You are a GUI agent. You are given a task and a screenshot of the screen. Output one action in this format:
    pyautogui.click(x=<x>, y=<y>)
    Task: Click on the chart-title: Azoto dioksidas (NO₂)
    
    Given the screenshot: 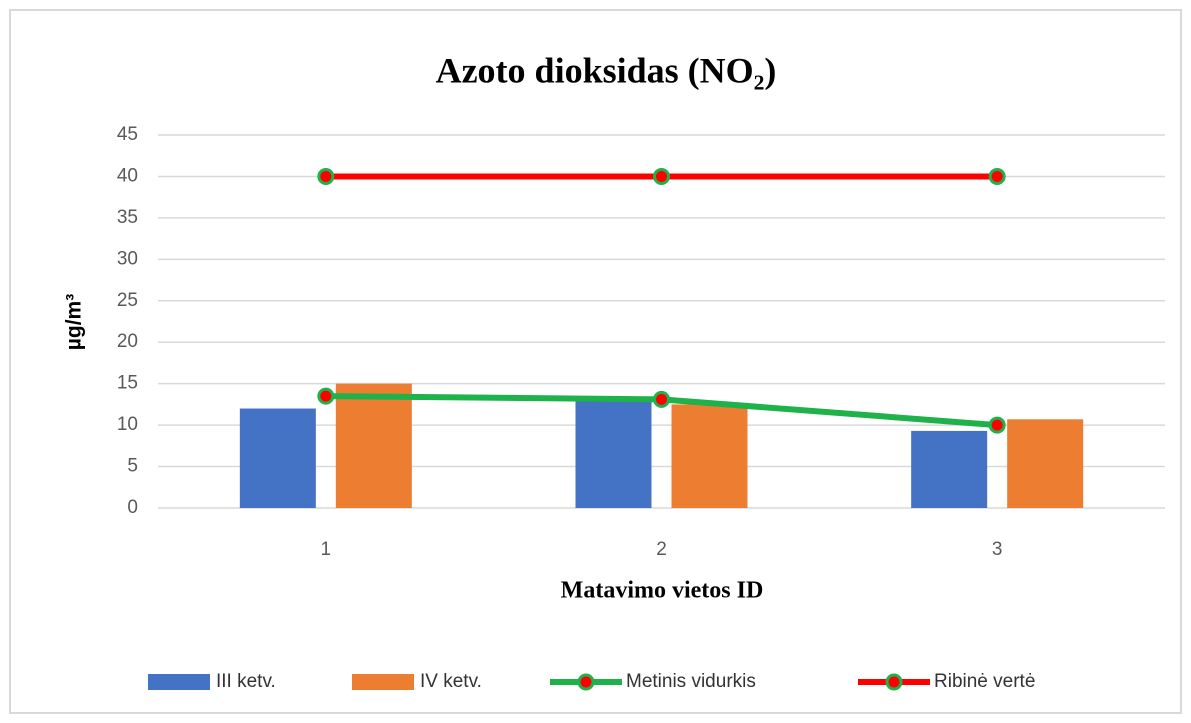 What is the action you would take?
    pyautogui.click(x=606, y=70)
    